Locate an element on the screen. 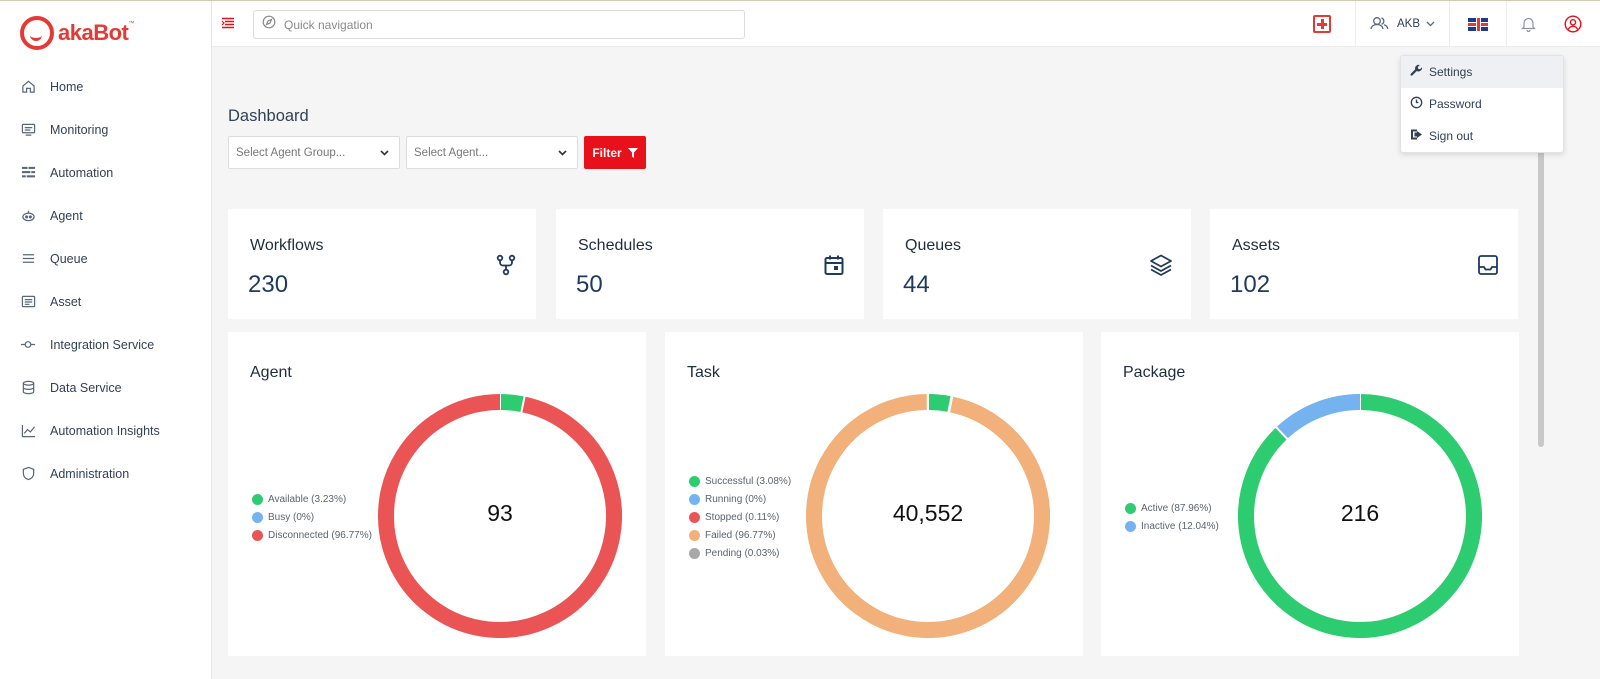 The image size is (1600, 679). wrench-icon is located at coordinates (1416, 72).